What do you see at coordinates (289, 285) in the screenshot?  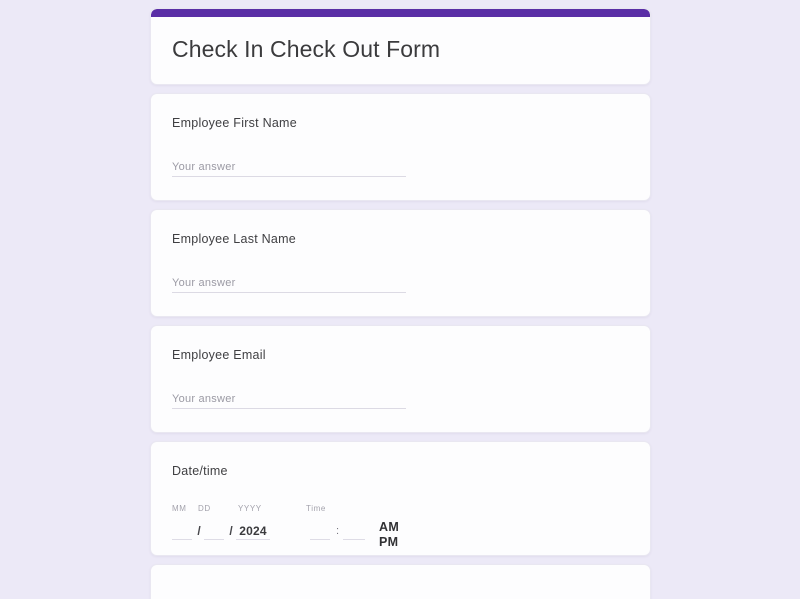 I see `answer-input-last-name: Your answer` at bounding box center [289, 285].